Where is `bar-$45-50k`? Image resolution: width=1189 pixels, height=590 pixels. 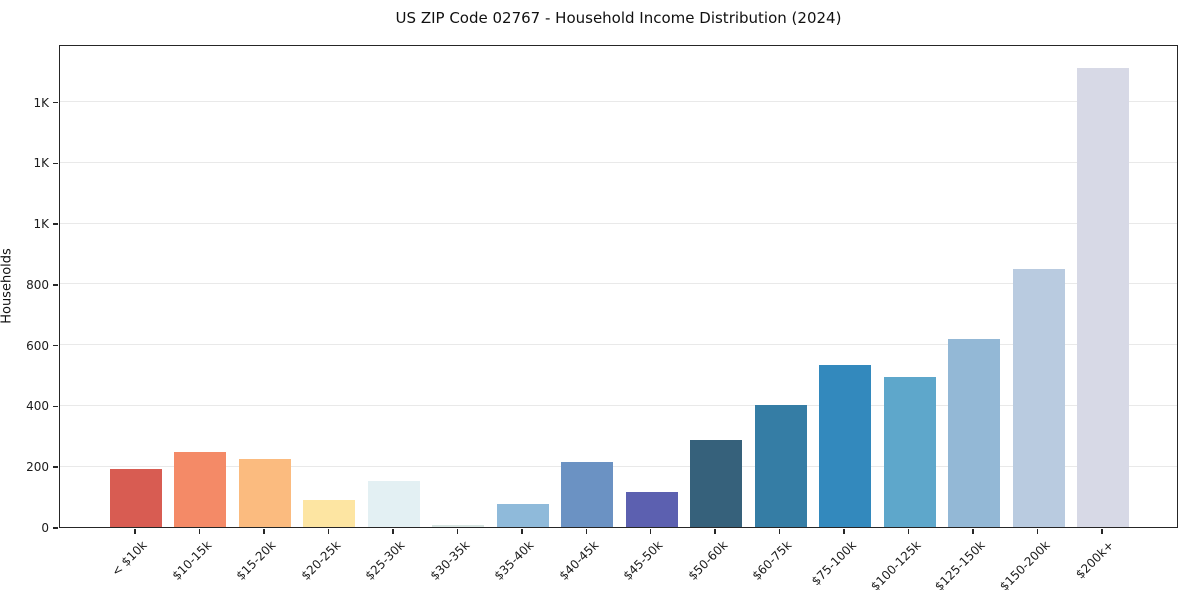 bar-$45-50k is located at coordinates (651, 509).